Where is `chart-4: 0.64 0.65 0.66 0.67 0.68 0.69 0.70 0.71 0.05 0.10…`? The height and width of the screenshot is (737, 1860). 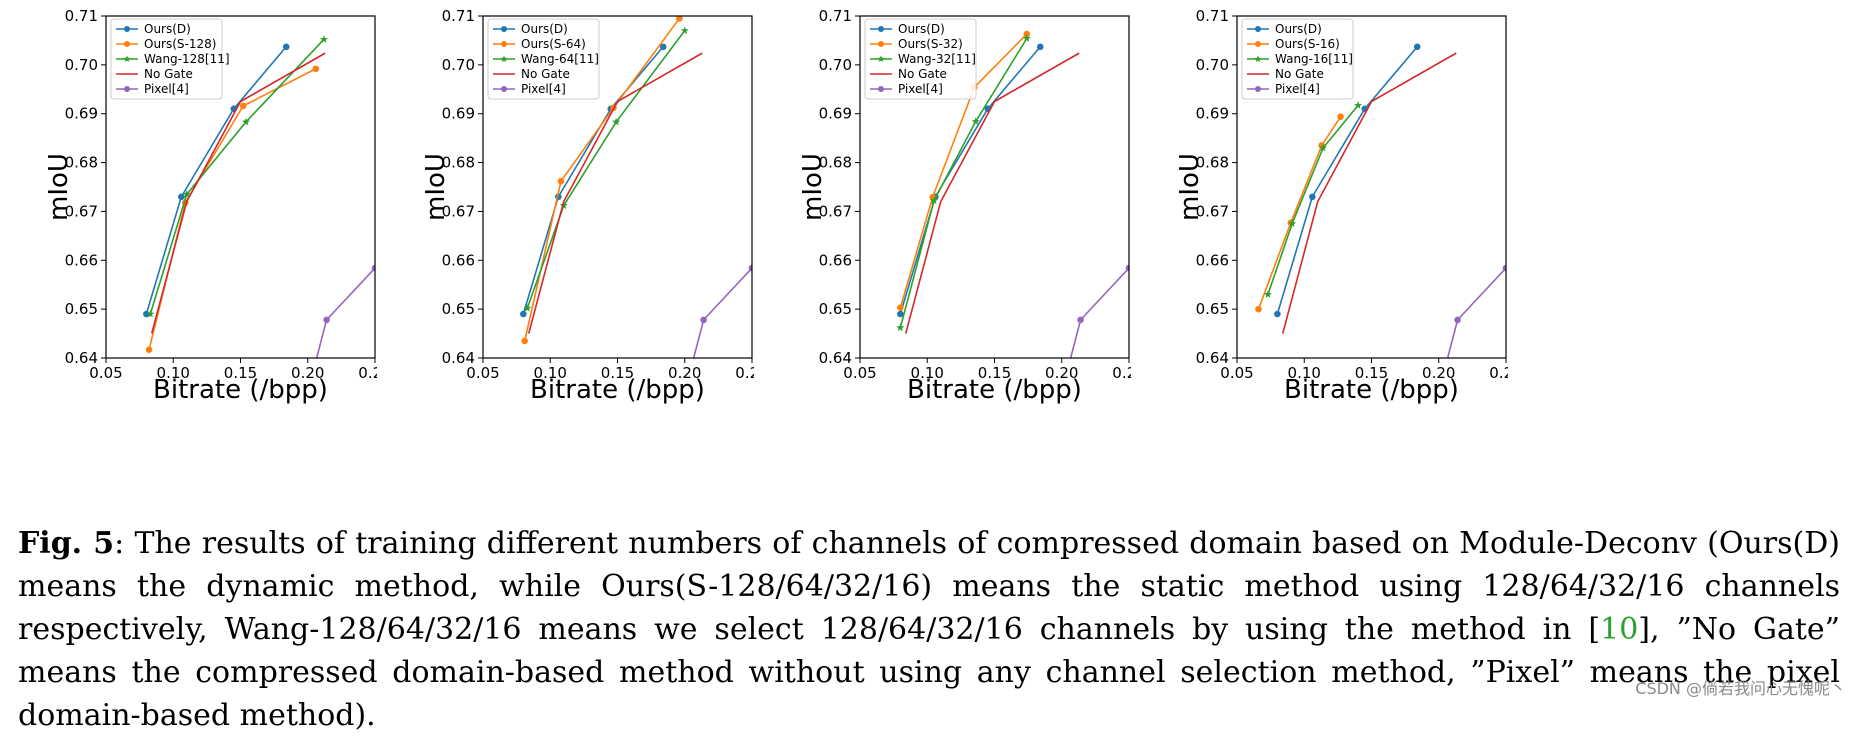
chart-4: 0.64 0.65 0.66 0.67 0.68 0.69 0.70 0.71 0.05 0.10… is located at coordinates (1341, 206).